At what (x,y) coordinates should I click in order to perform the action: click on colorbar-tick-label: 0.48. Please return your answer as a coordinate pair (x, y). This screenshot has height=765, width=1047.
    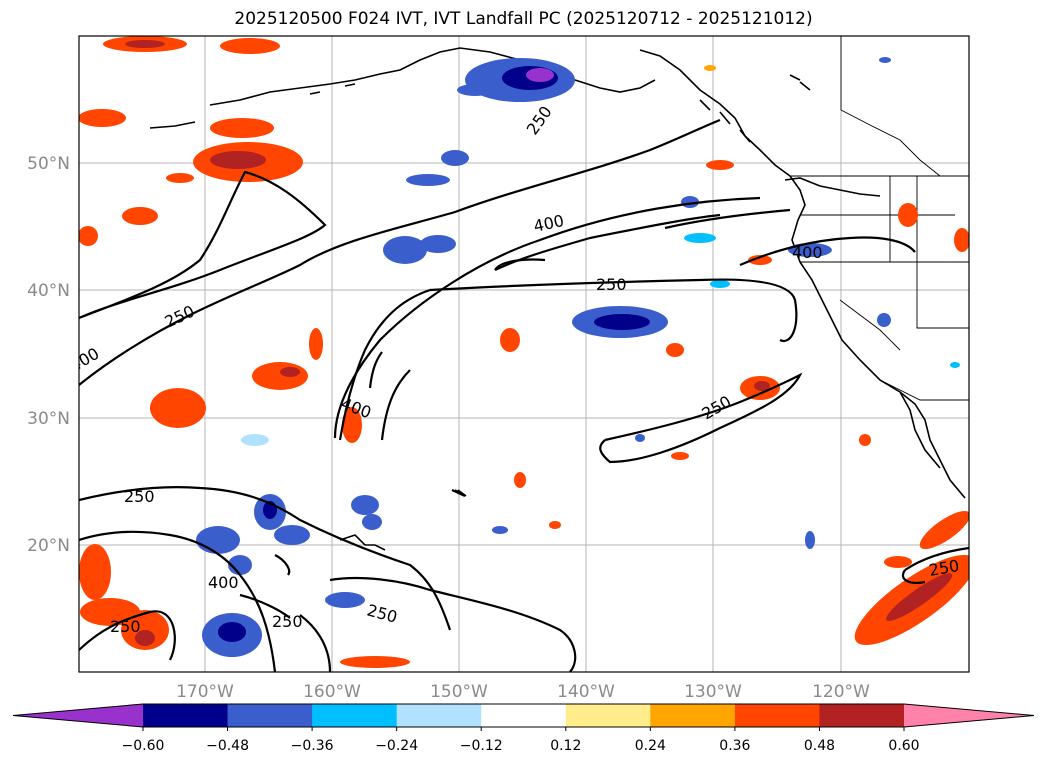
    Looking at the image, I should click on (819, 746).